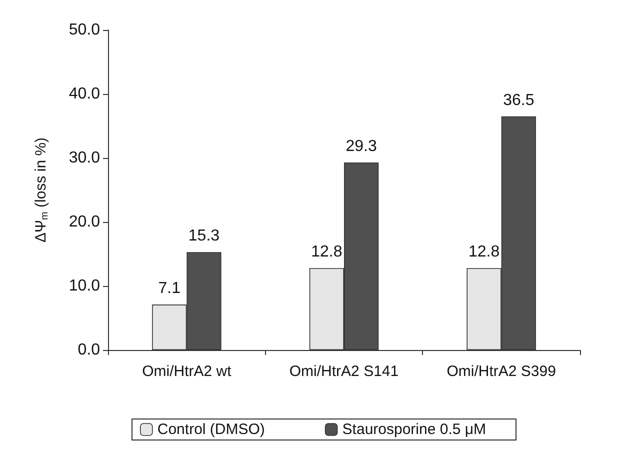  What do you see at coordinates (518, 100) in the screenshot?
I see `data-label: 36.5` at bounding box center [518, 100].